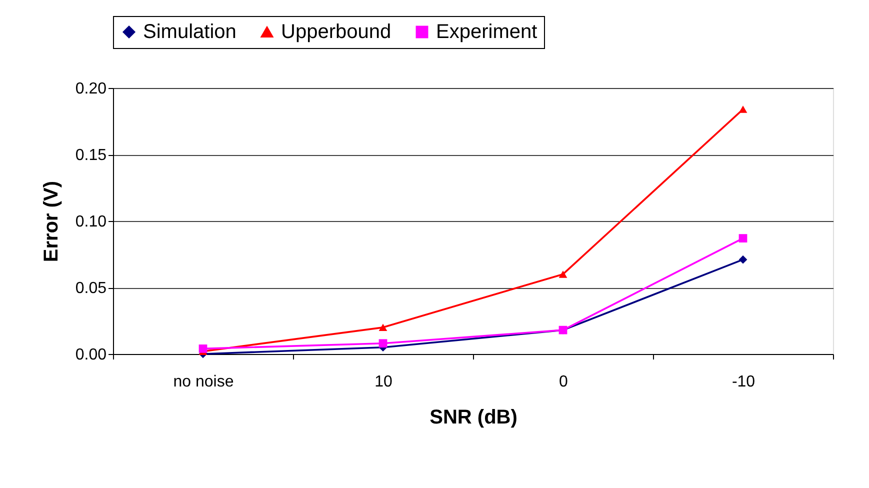 The height and width of the screenshot is (488, 869). I want to click on legend-label: Upperbound, so click(336, 32).